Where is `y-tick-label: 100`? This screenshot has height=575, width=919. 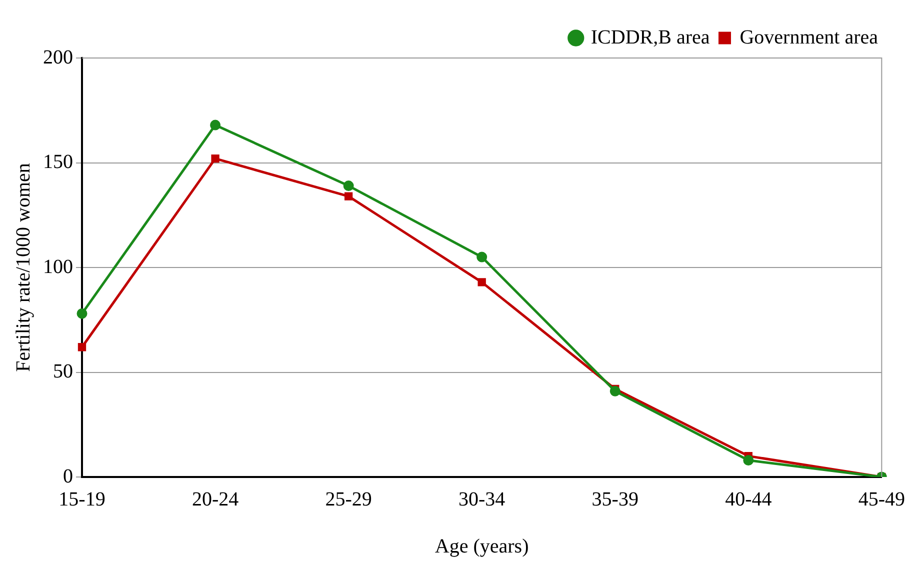 y-tick-label: 100 is located at coordinates (58, 267).